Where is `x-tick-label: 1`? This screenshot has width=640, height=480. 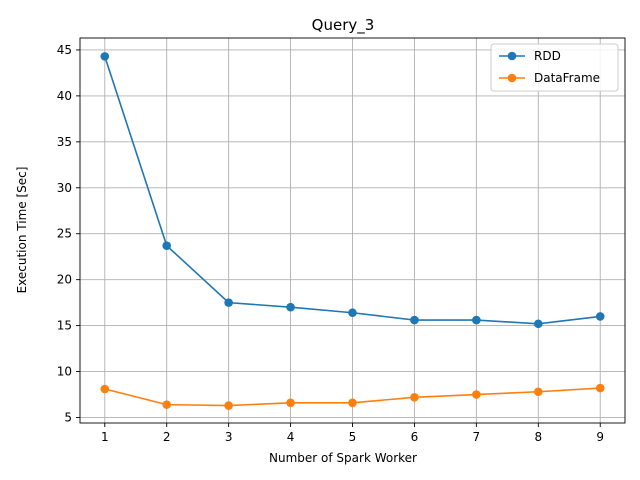
x-tick-label: 1 is located at coordinates (105, 437).